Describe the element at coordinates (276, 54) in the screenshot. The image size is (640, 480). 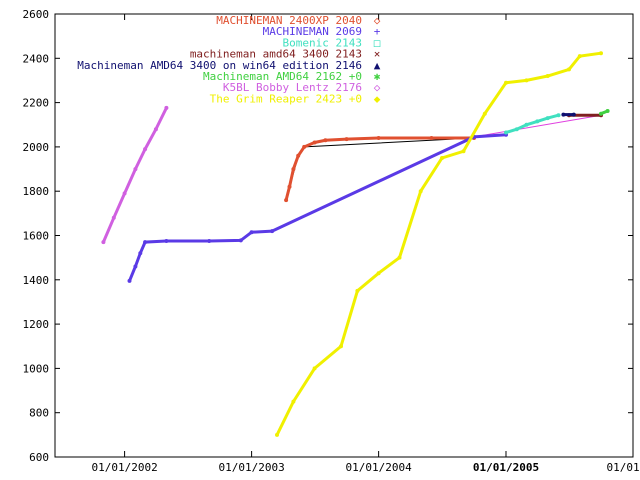
I see `legend-label: machineman amd64 3400 2143` at that location.